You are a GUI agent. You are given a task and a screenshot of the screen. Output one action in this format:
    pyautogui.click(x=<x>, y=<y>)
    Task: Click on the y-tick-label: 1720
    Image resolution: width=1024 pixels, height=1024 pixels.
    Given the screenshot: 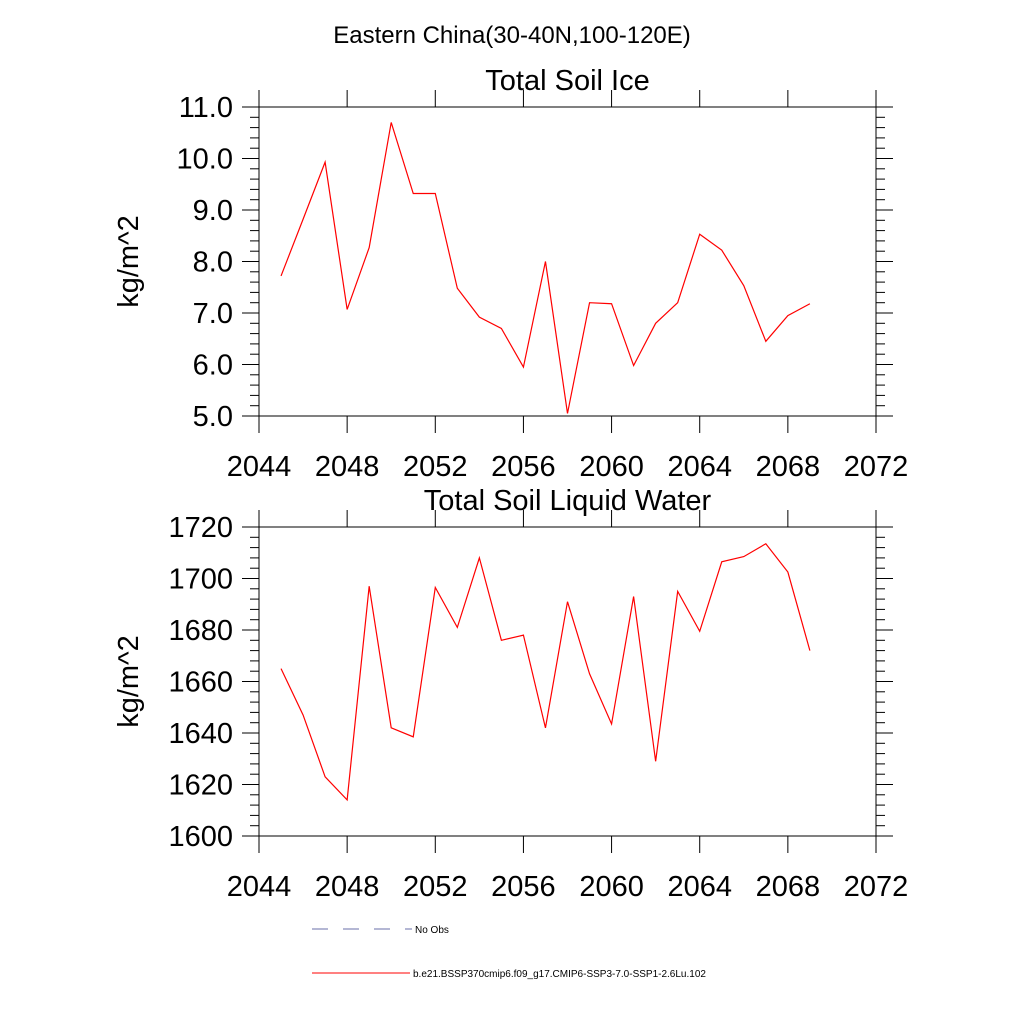 What is the action you would take?
    pyautogui.click(x=200, y=528)
    